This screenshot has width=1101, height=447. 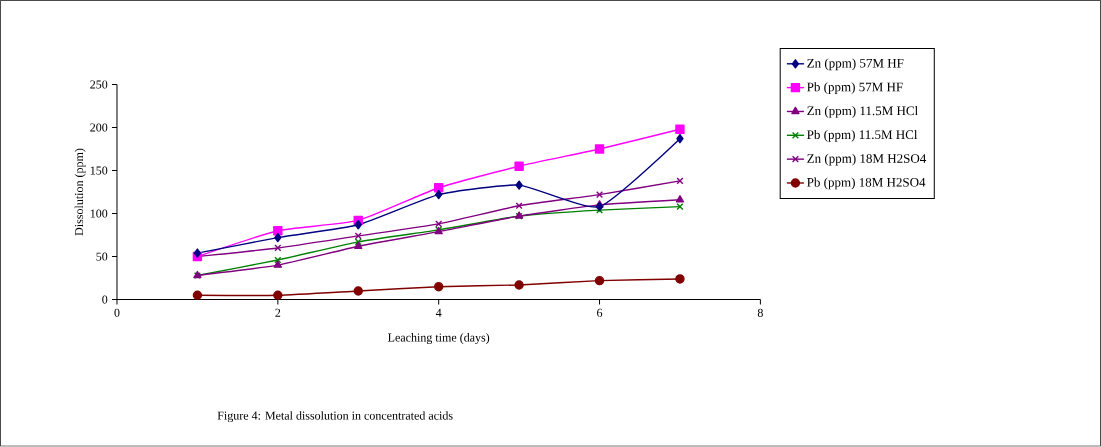 What do you see at coordinates (99, 213) in the screenshot?
I see `y-tick-label: 100` at bounding box center [99, 213].